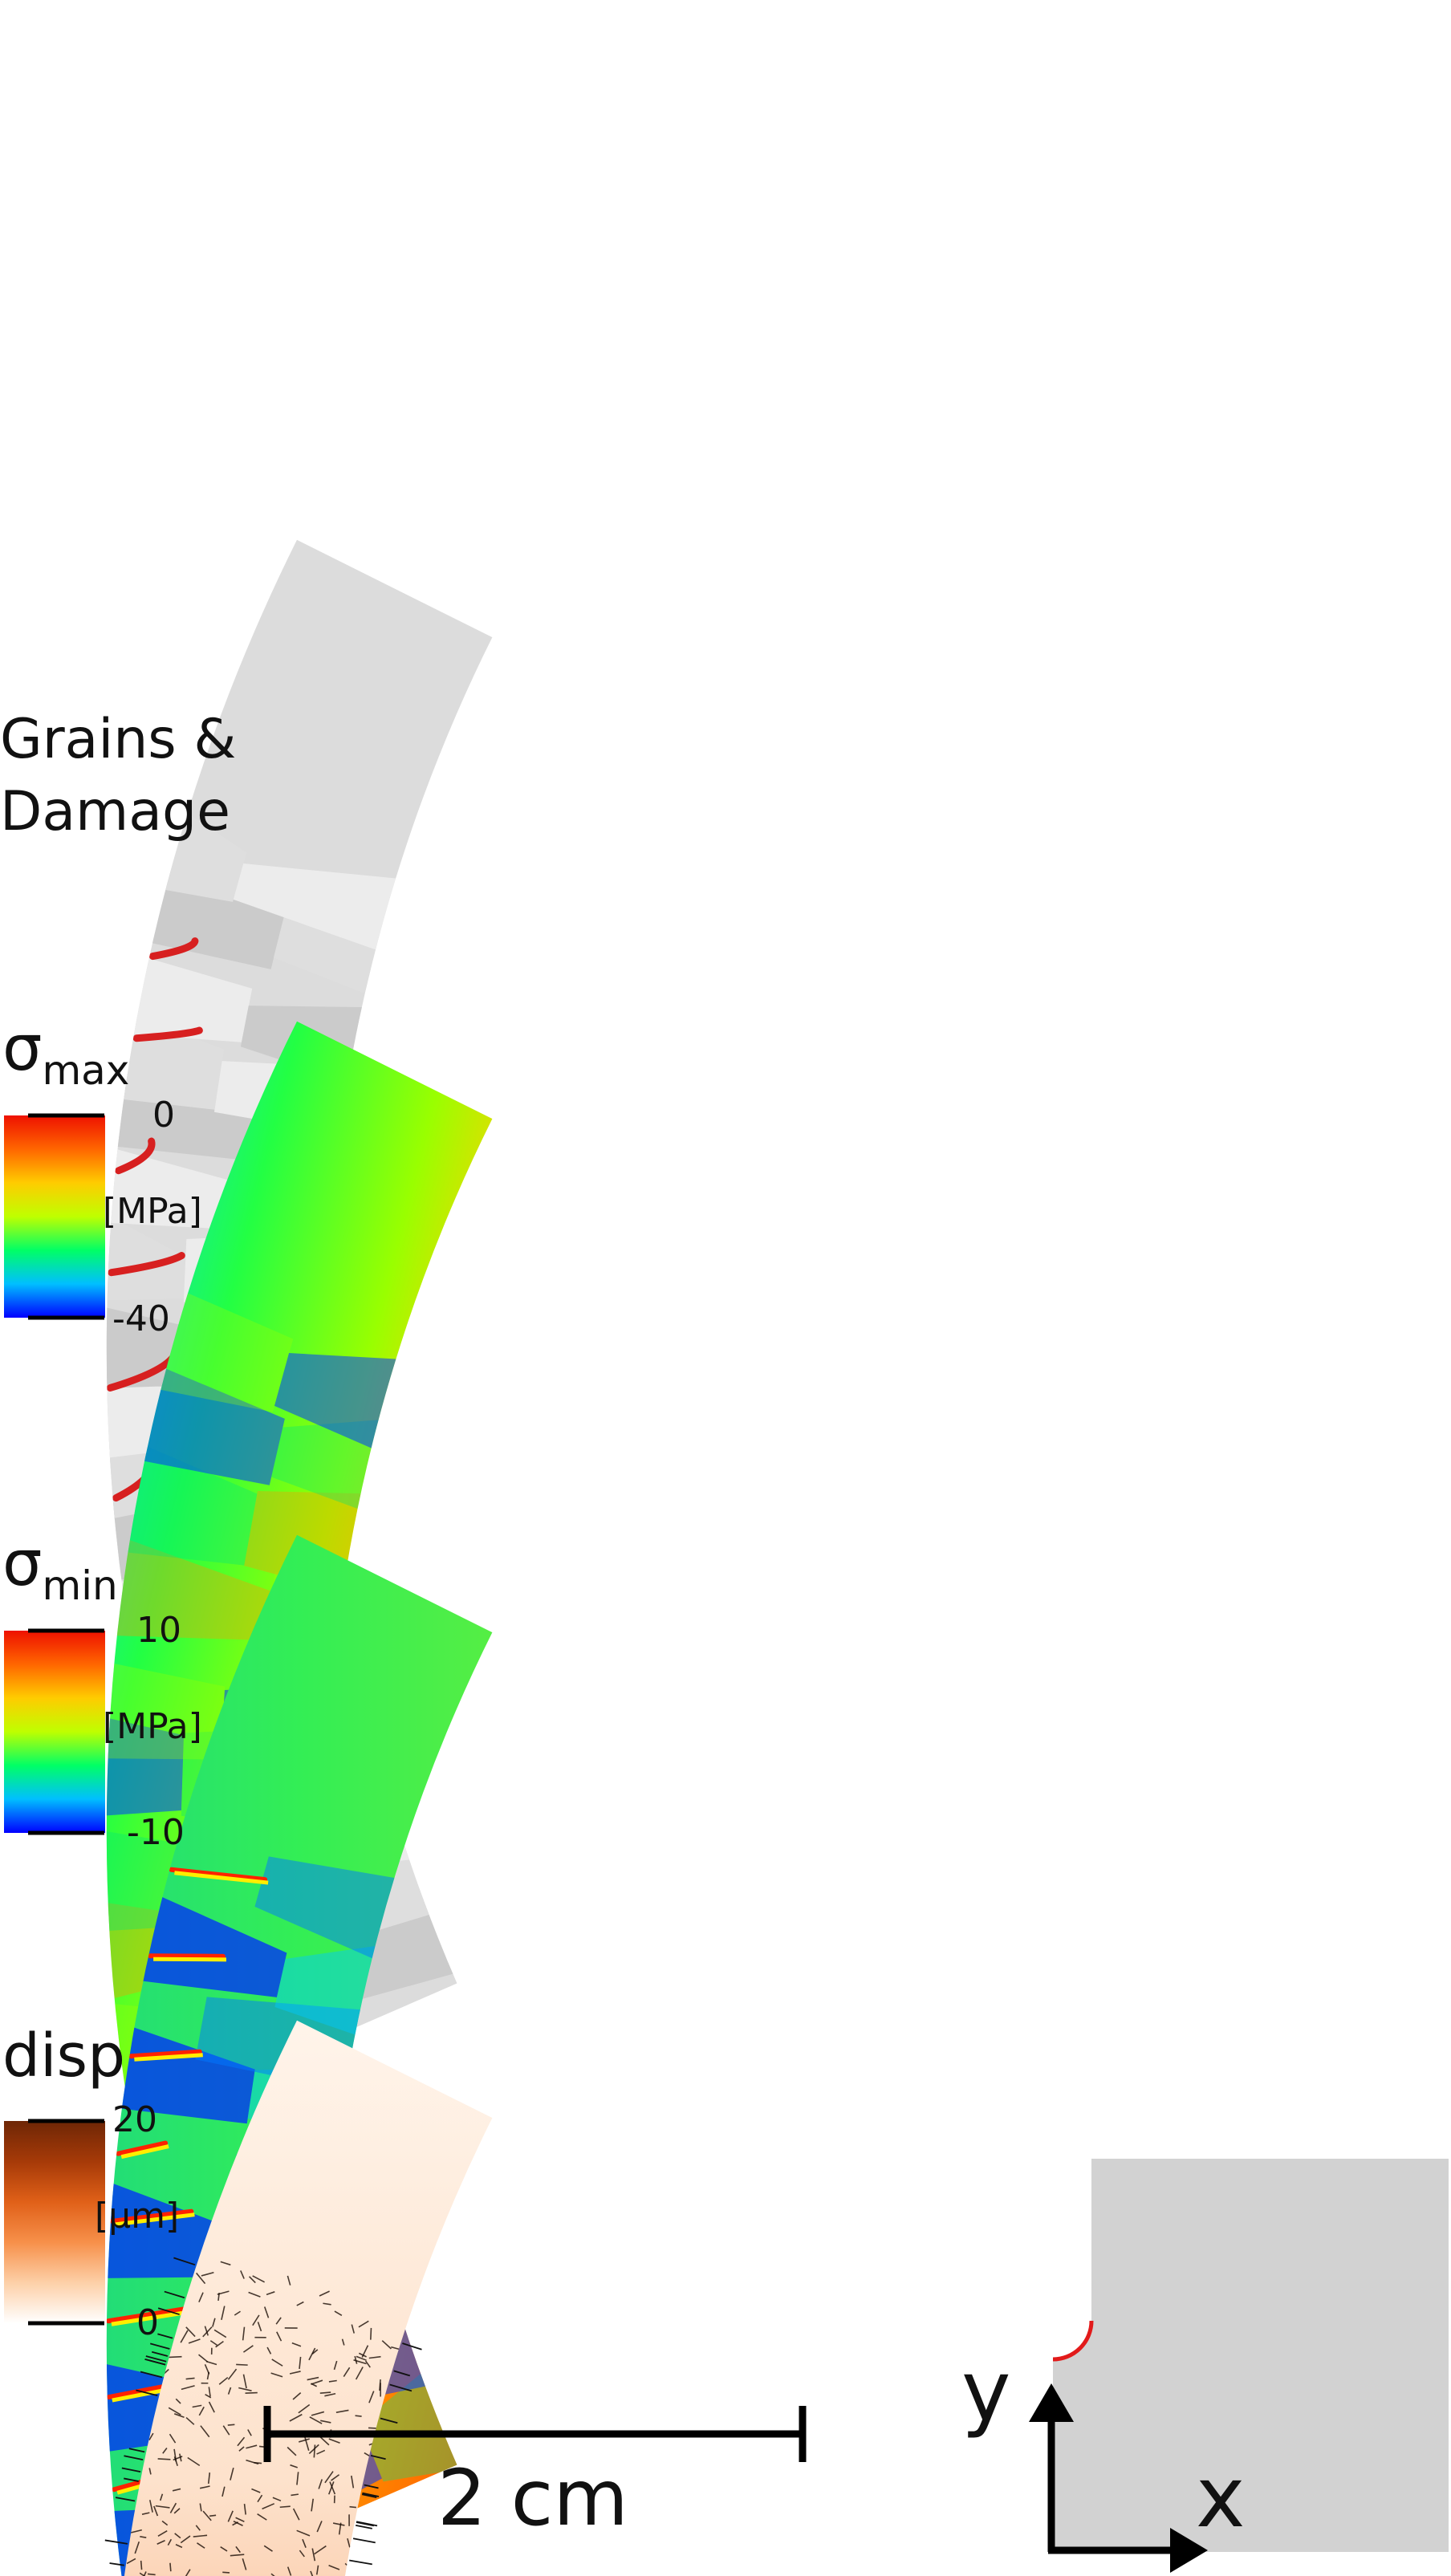  What do you see at coordinates (532, 2498) in the screenshot?
I see `scale-bar-label: 2 cm` at bounding box center [532, 2498].